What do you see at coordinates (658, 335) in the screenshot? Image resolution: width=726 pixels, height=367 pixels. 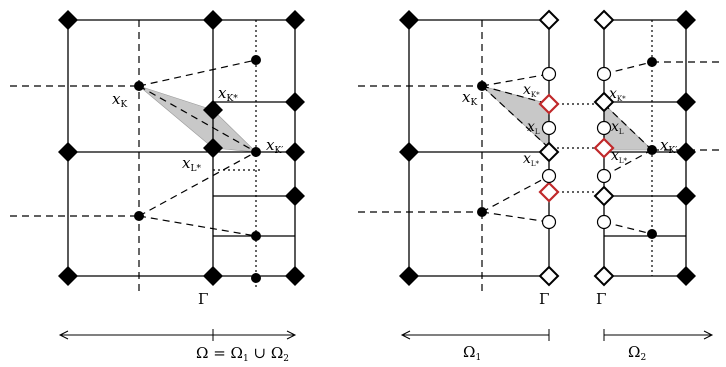 I see `omega2-domain-arrow` at bounding box center [658, 335].